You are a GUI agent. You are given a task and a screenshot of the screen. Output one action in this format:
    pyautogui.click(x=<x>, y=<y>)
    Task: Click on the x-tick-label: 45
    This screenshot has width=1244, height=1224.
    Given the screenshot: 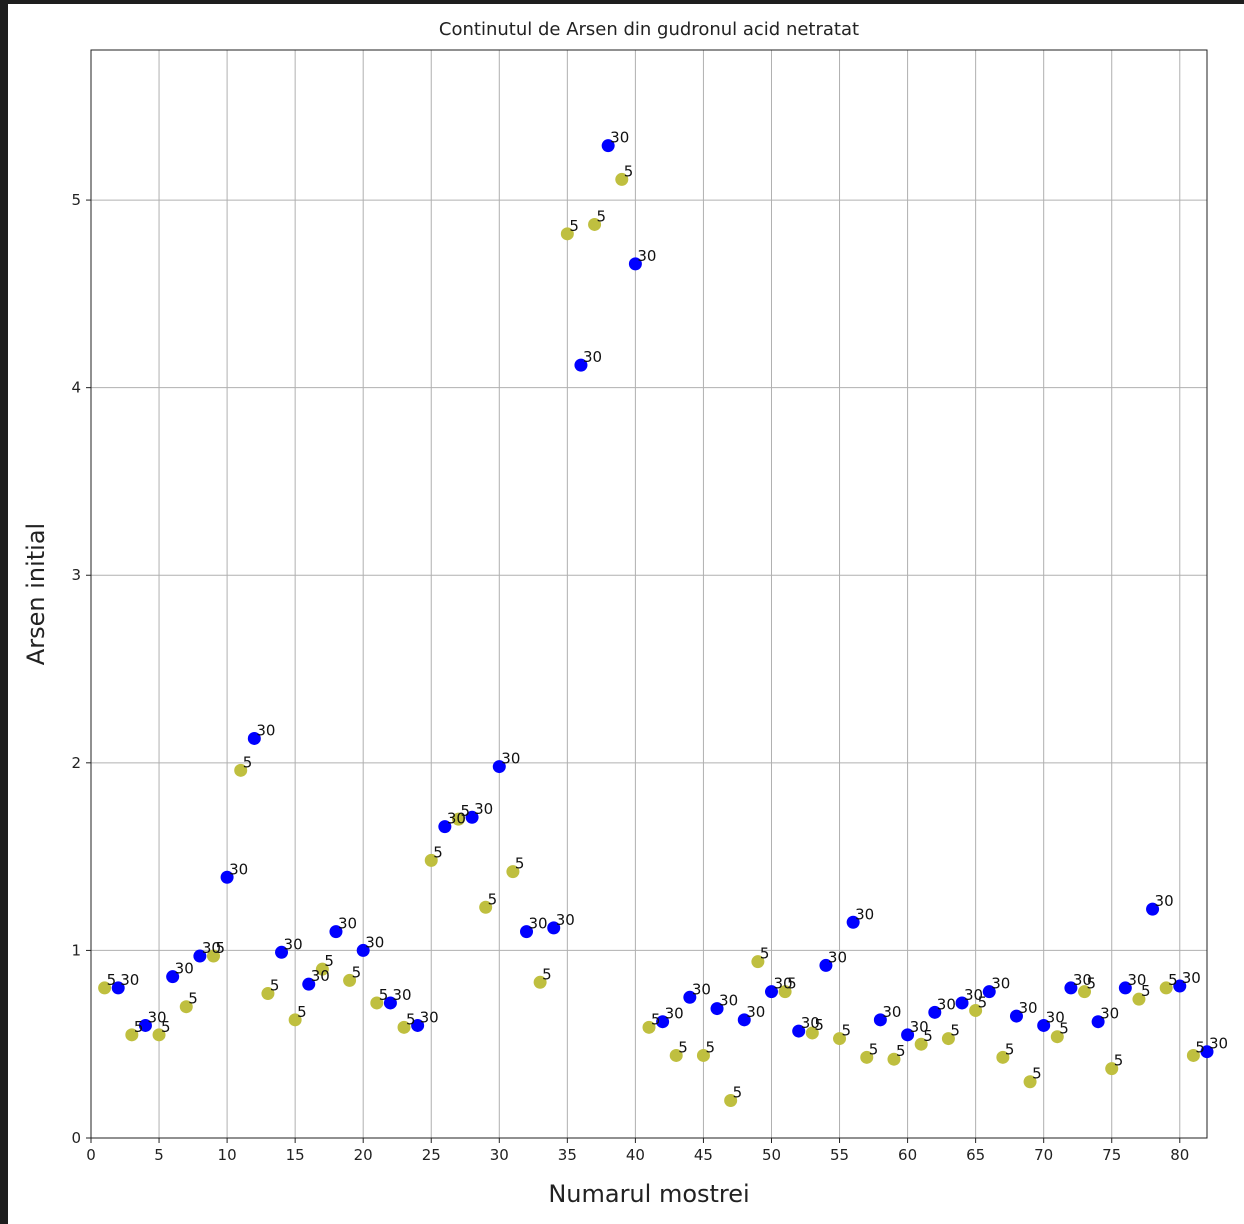 What is the action you would take?
    pyautogui.click(x=703, y=1155)
    